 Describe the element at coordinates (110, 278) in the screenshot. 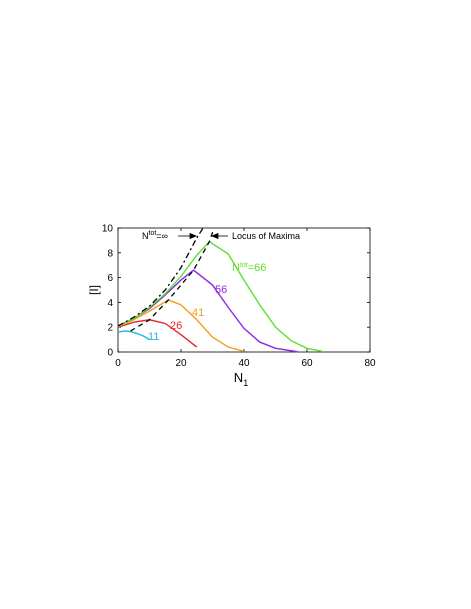

I see `y-tick-label: 6` at that location.